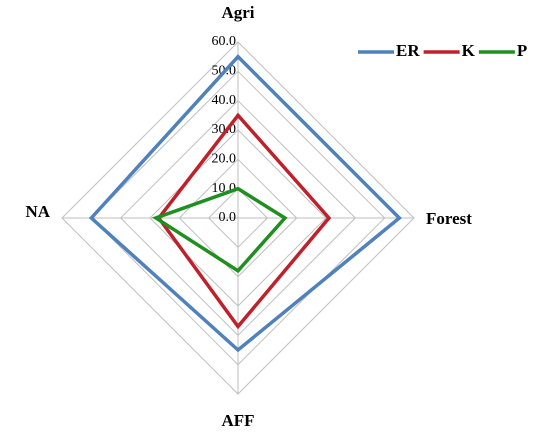  Describe the element at coordinates (224, 41) in the screenshot. I see `y-tick-label: 60.0` at that location.